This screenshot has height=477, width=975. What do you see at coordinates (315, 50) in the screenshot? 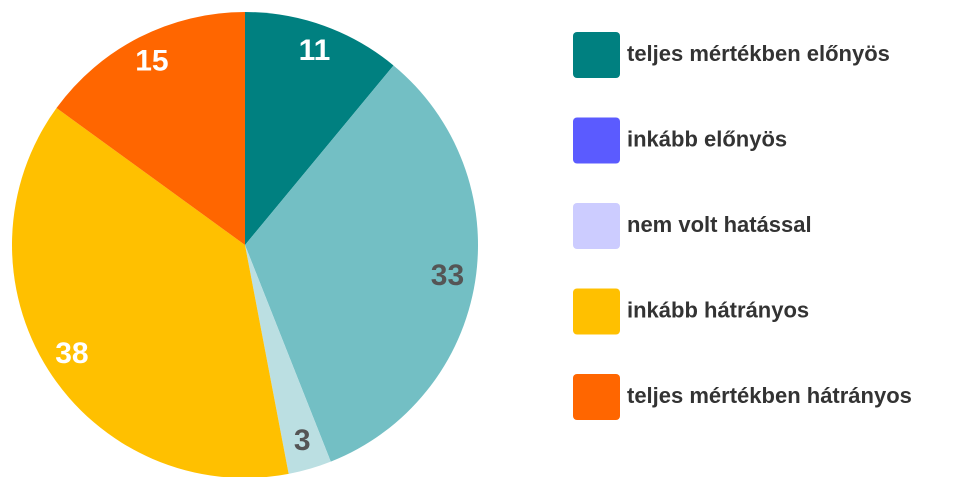
I see `data-label: 11` at bounding box center [315, 50].